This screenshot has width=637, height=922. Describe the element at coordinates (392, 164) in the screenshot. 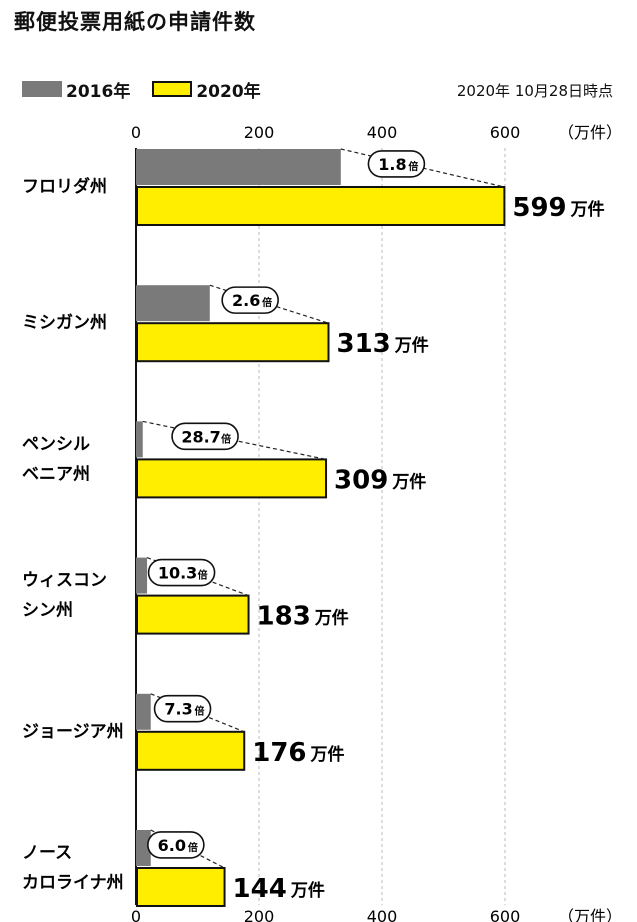

I see `ratio-value: 1.8` at that location.